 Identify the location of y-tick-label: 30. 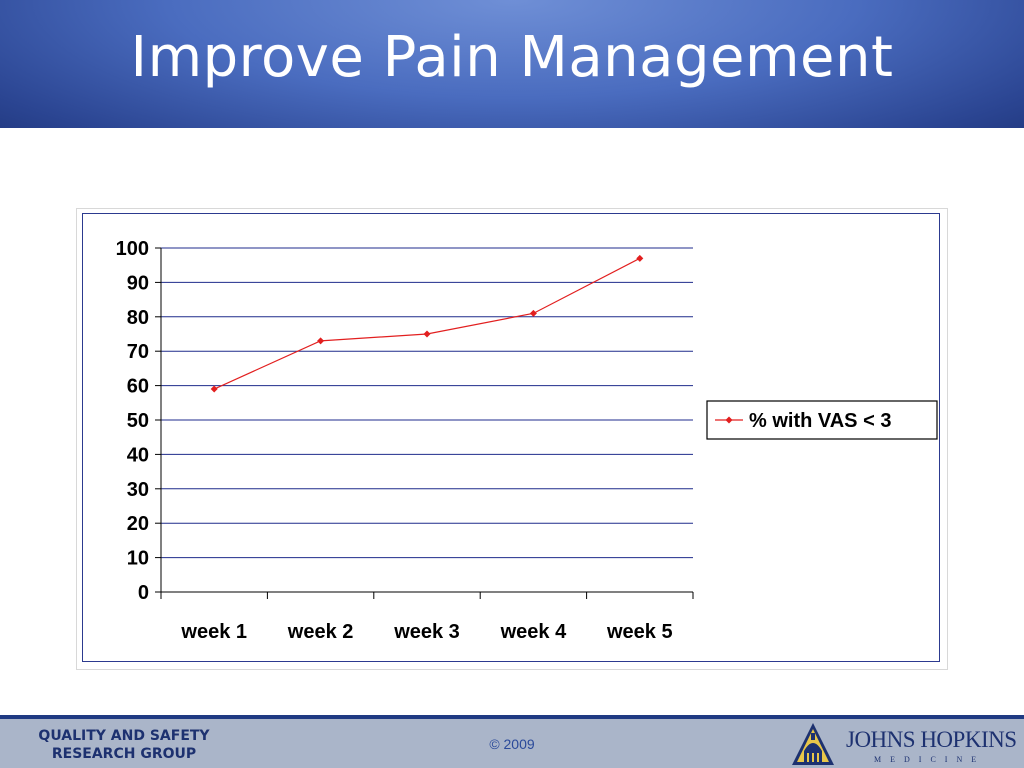
(138, 490).